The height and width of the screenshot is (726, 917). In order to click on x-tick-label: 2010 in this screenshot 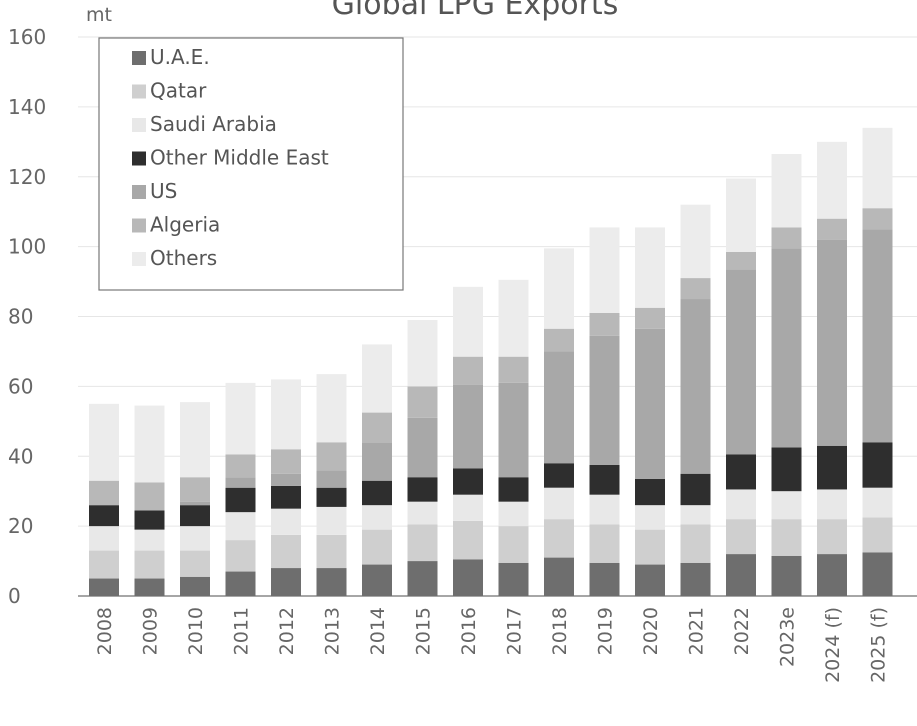, I will do `click(196, 631)`.